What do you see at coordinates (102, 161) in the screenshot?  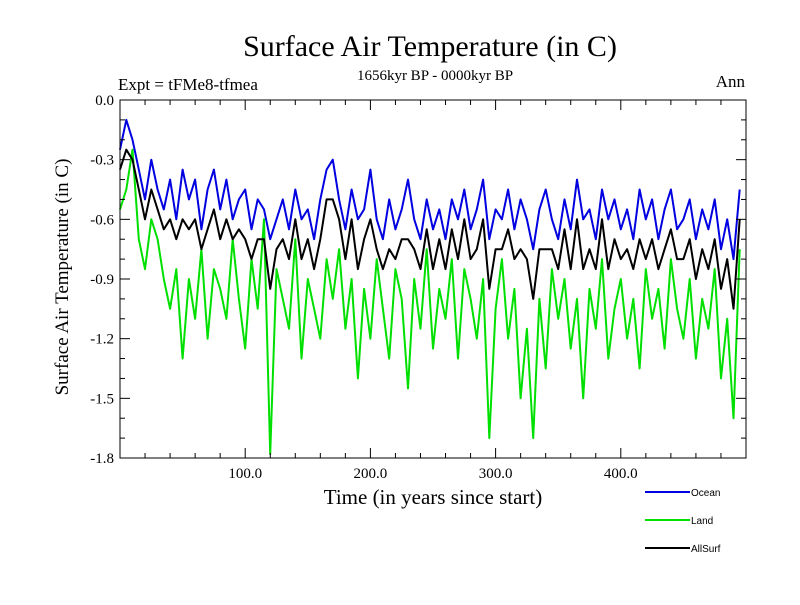 I see `y-tick-label: -0.3` at bounding box center [102, 161].